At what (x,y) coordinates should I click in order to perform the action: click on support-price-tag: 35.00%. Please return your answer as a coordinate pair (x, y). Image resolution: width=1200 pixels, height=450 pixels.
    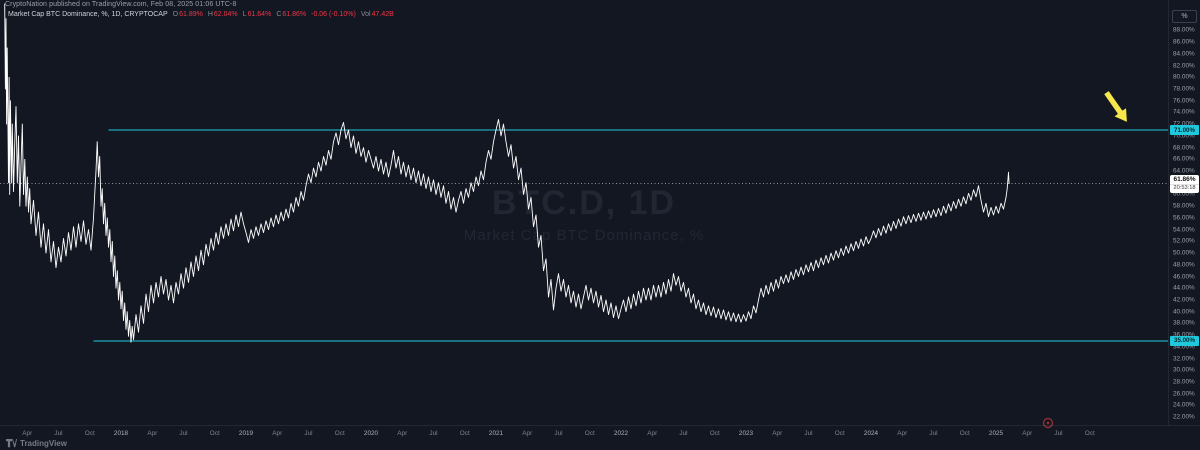
    Looking at the image, I should click on (1184, 340).